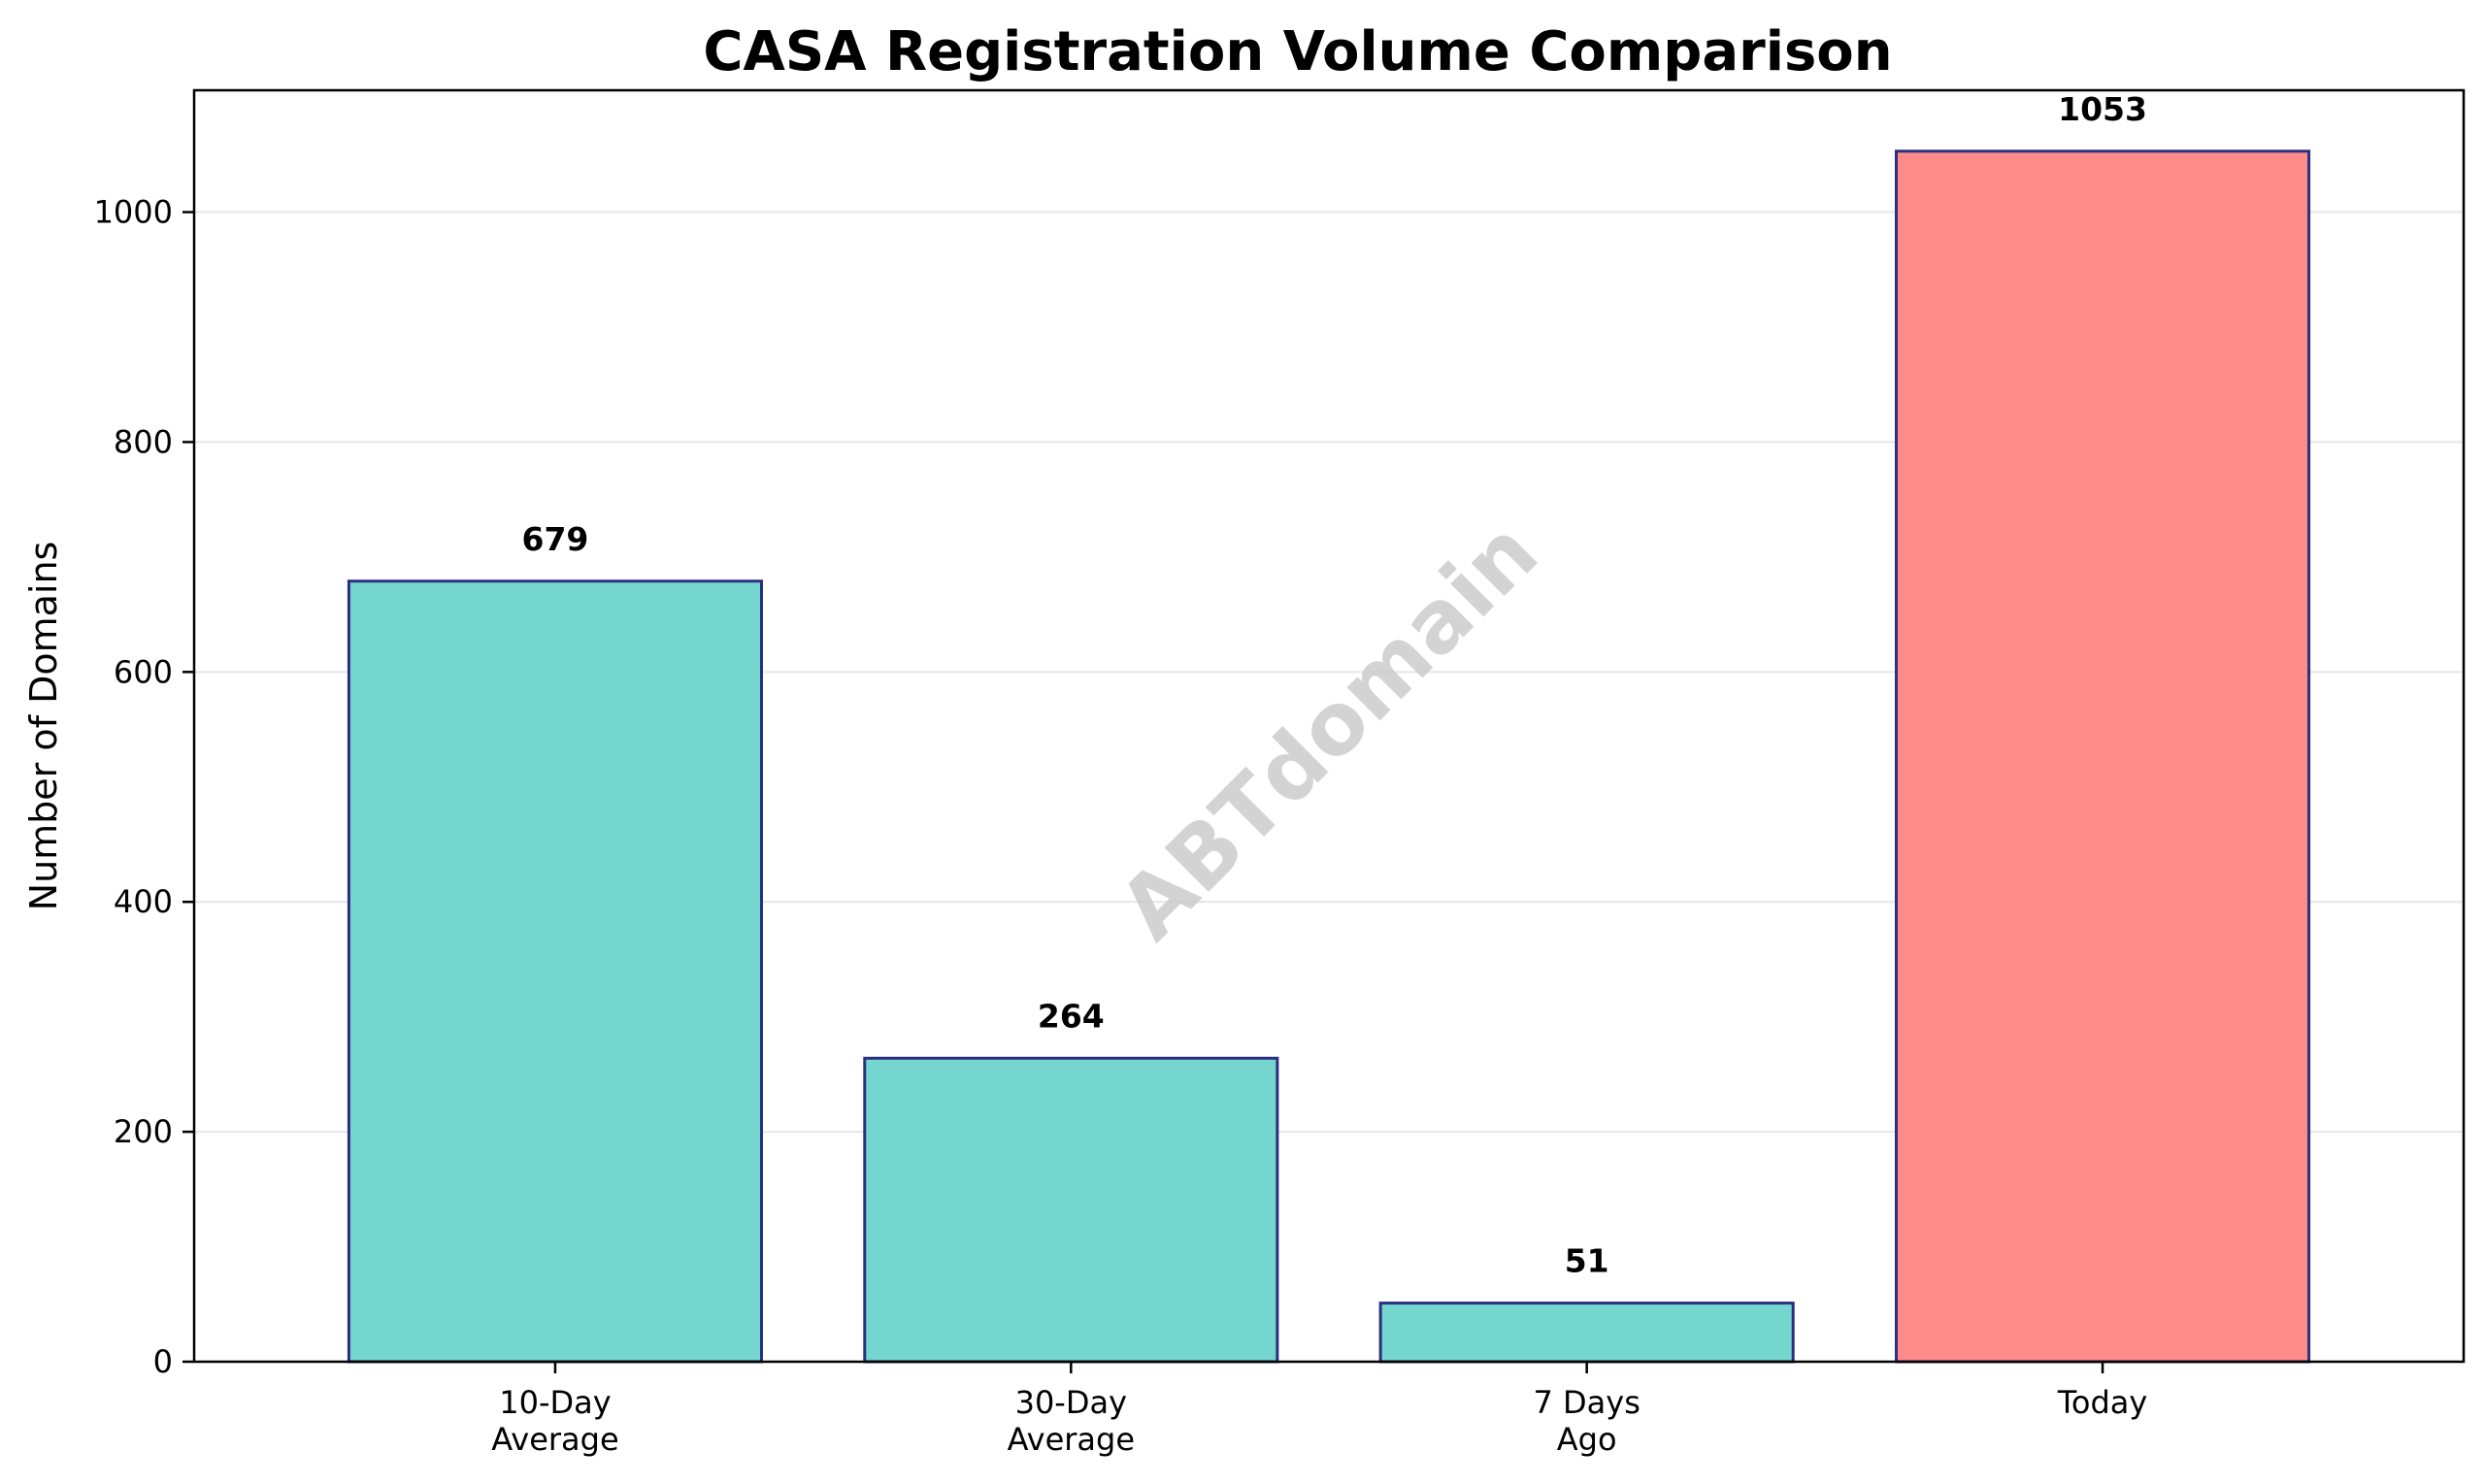  I want to click on y-tick-label: 800, so click(143, 441).